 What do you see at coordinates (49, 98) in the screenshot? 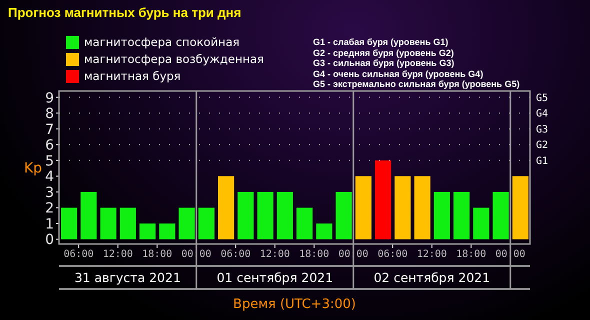
I see `y-tick-label: 9` at bounding box center [49, 98].